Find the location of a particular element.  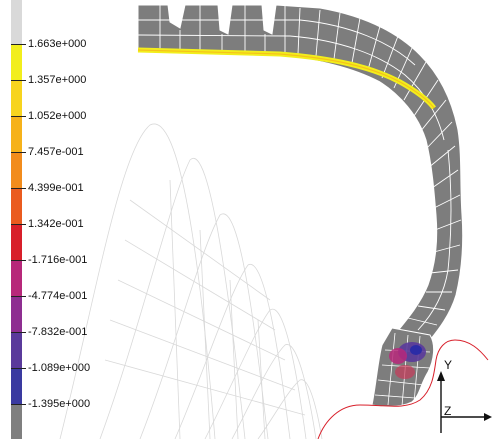

rim-outline is located at coordinates (403, 389).